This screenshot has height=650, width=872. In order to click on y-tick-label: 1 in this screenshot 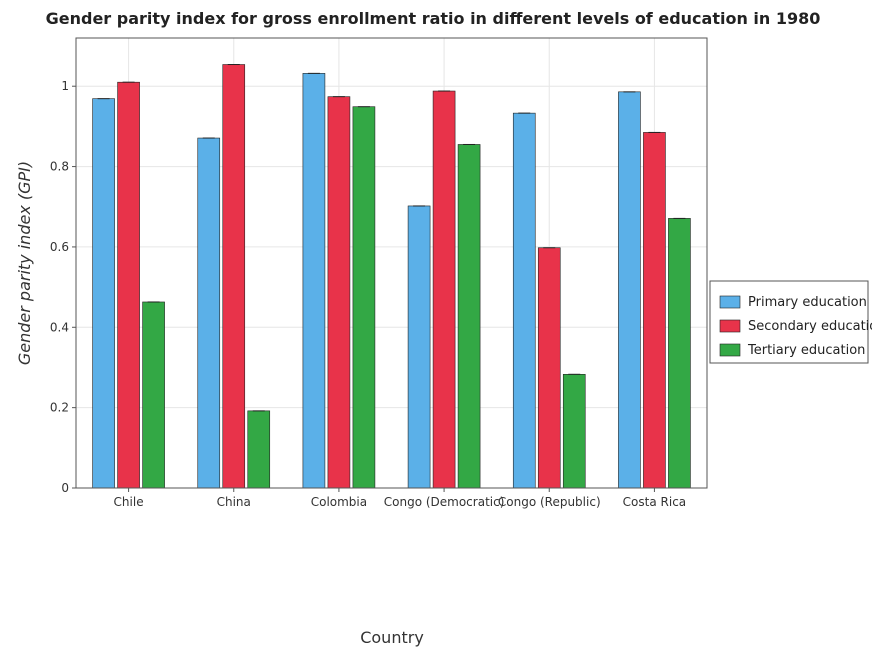, I will do `click(65, 86)`.